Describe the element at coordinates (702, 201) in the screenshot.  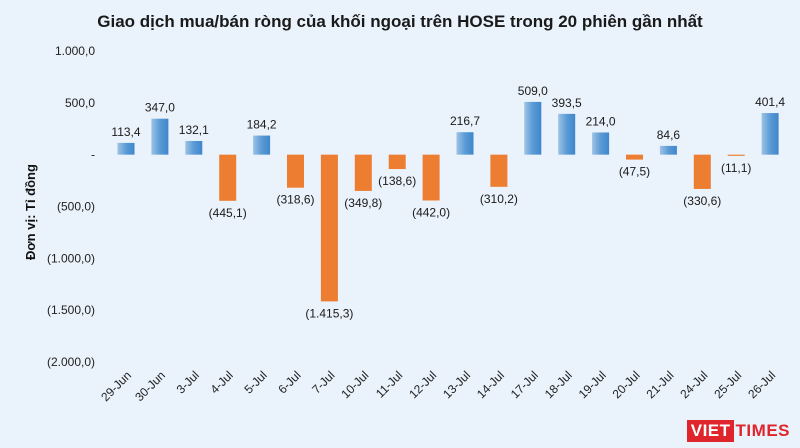
I see `data-label: (330,6)` at that location.